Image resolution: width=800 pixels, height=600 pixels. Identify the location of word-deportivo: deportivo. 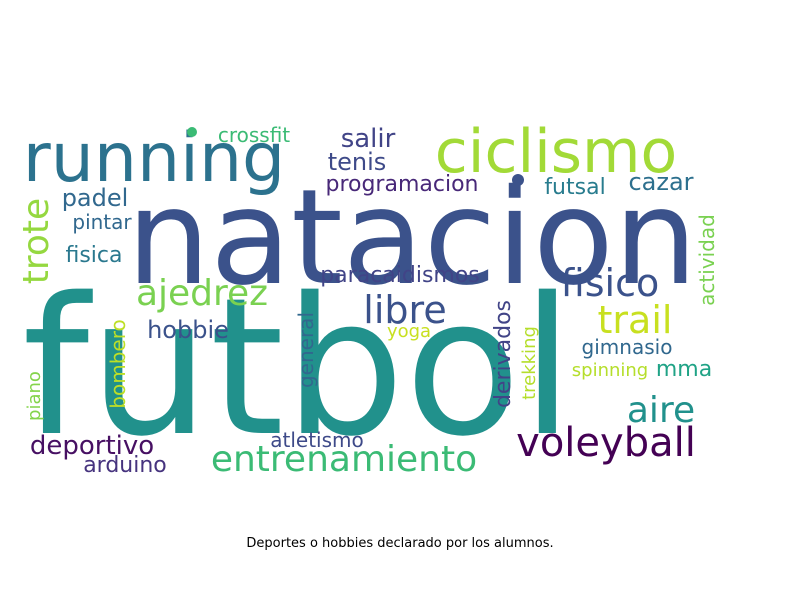
(92, 446).